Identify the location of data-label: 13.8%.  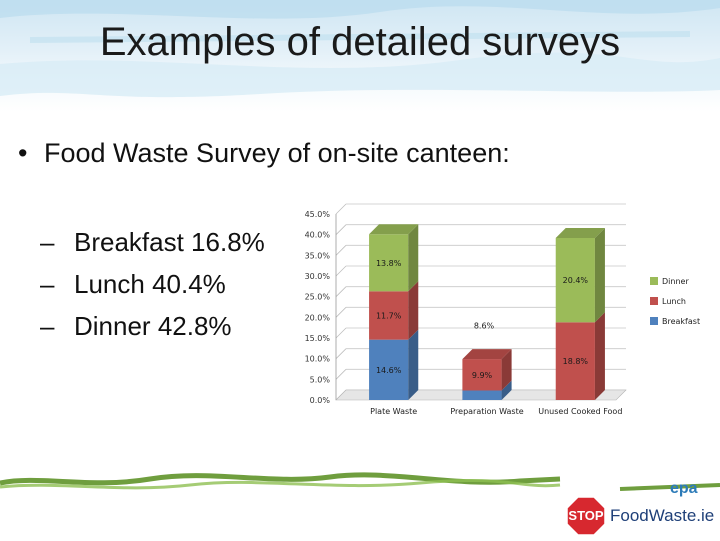
(389, 263).